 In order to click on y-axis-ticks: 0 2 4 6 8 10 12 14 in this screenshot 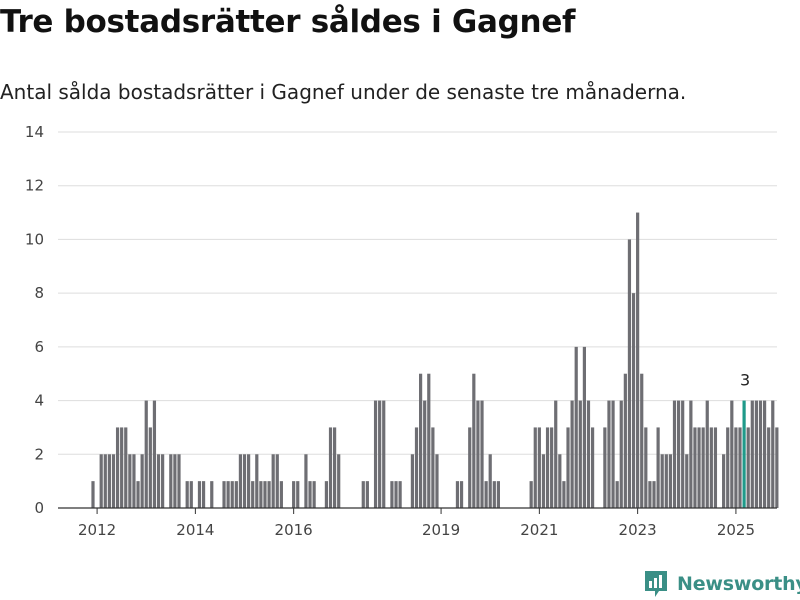, I will do `click(34, 320)`.